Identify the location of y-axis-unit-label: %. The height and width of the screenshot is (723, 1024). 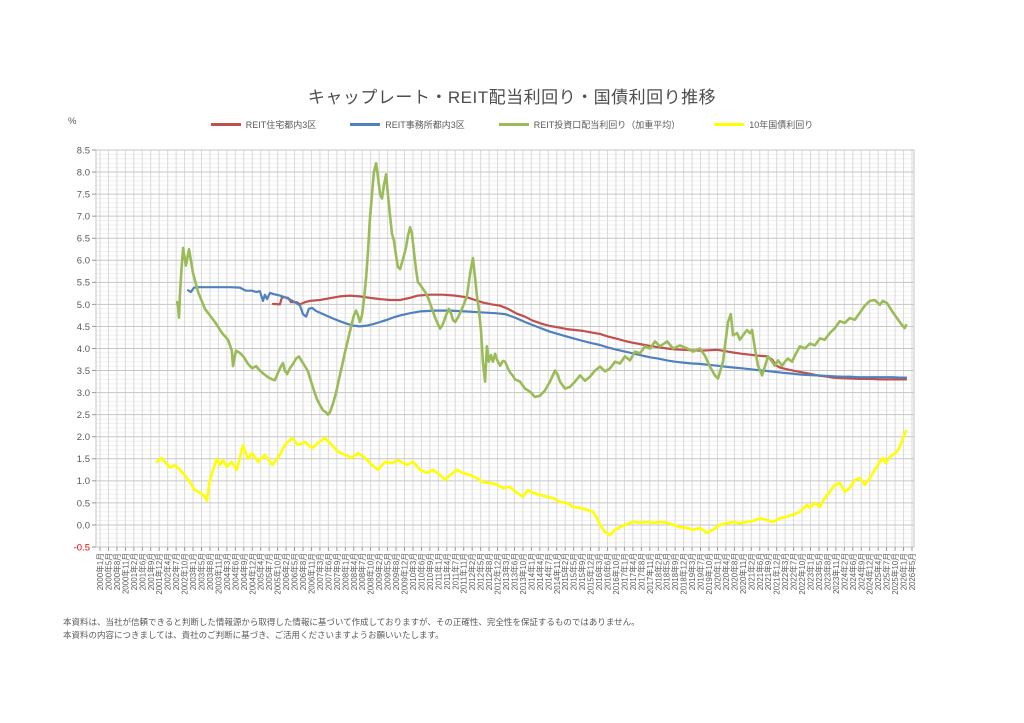
(72, 121).